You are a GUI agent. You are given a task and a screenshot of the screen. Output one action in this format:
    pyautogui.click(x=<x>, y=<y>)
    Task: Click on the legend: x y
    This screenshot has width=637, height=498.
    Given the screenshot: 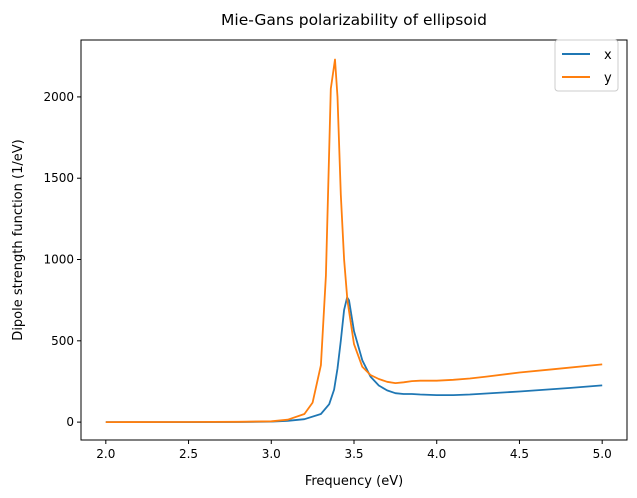 What is the action you would take?
    pyautogui.click(x=586, y=65)
    